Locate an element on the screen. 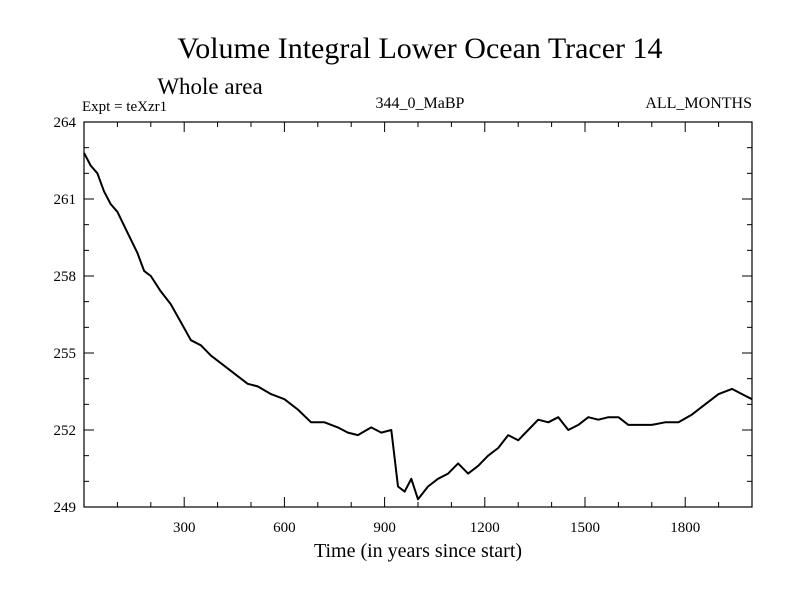  x-tick-label: 900 is located at coordinates (384, 528).